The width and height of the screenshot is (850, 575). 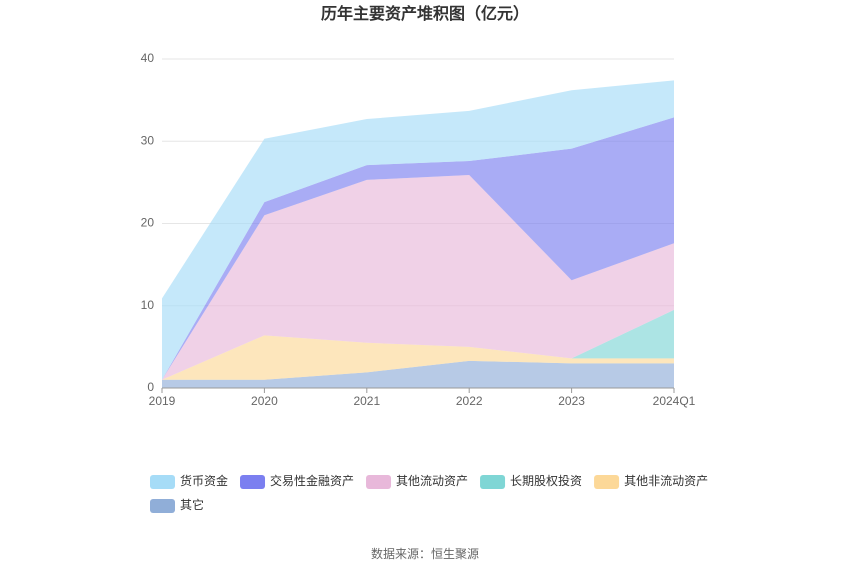 I want to click on legend-item: 其他非流动资产, so click(x=651, y=481).